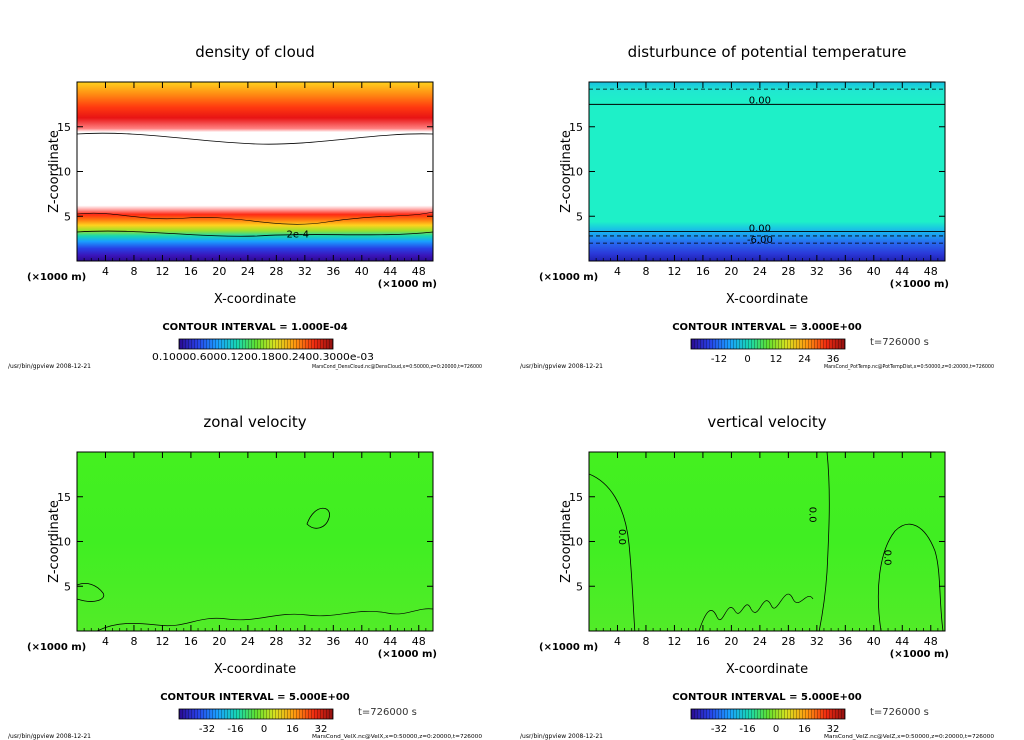 The height and width of the screenshot is (740, 1024). Describe the element at coordinates (767, 52) in the screenshot. I see `chart-title: disturbunce of potential temperature` at that location.